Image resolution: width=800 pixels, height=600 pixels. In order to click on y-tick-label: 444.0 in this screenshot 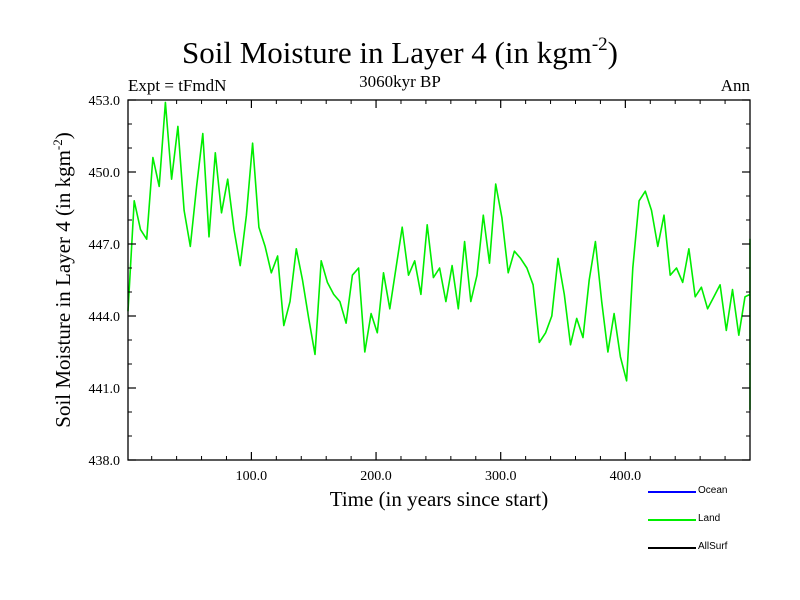, I will do `click(105, 317)`.